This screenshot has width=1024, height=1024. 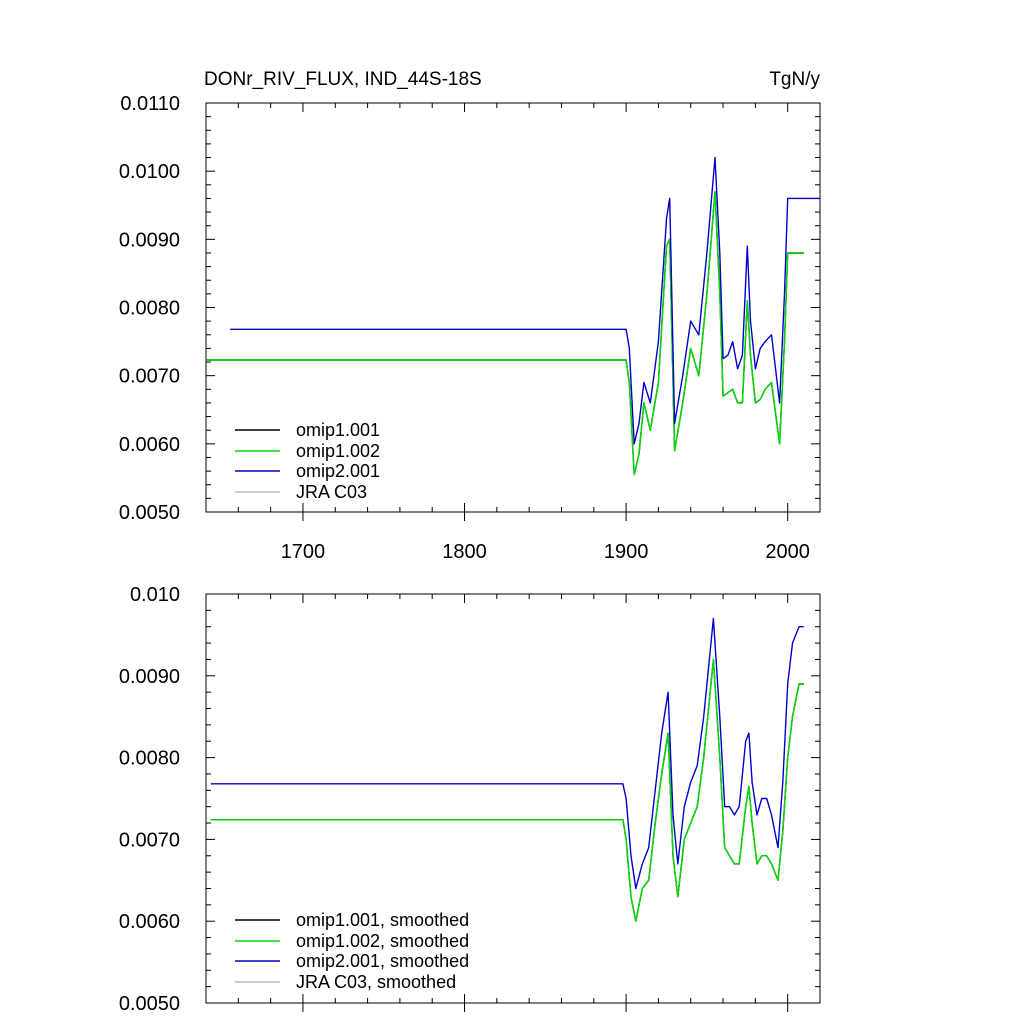 I want to click on x-tick-label: 1700, so click(x=303, y=552).